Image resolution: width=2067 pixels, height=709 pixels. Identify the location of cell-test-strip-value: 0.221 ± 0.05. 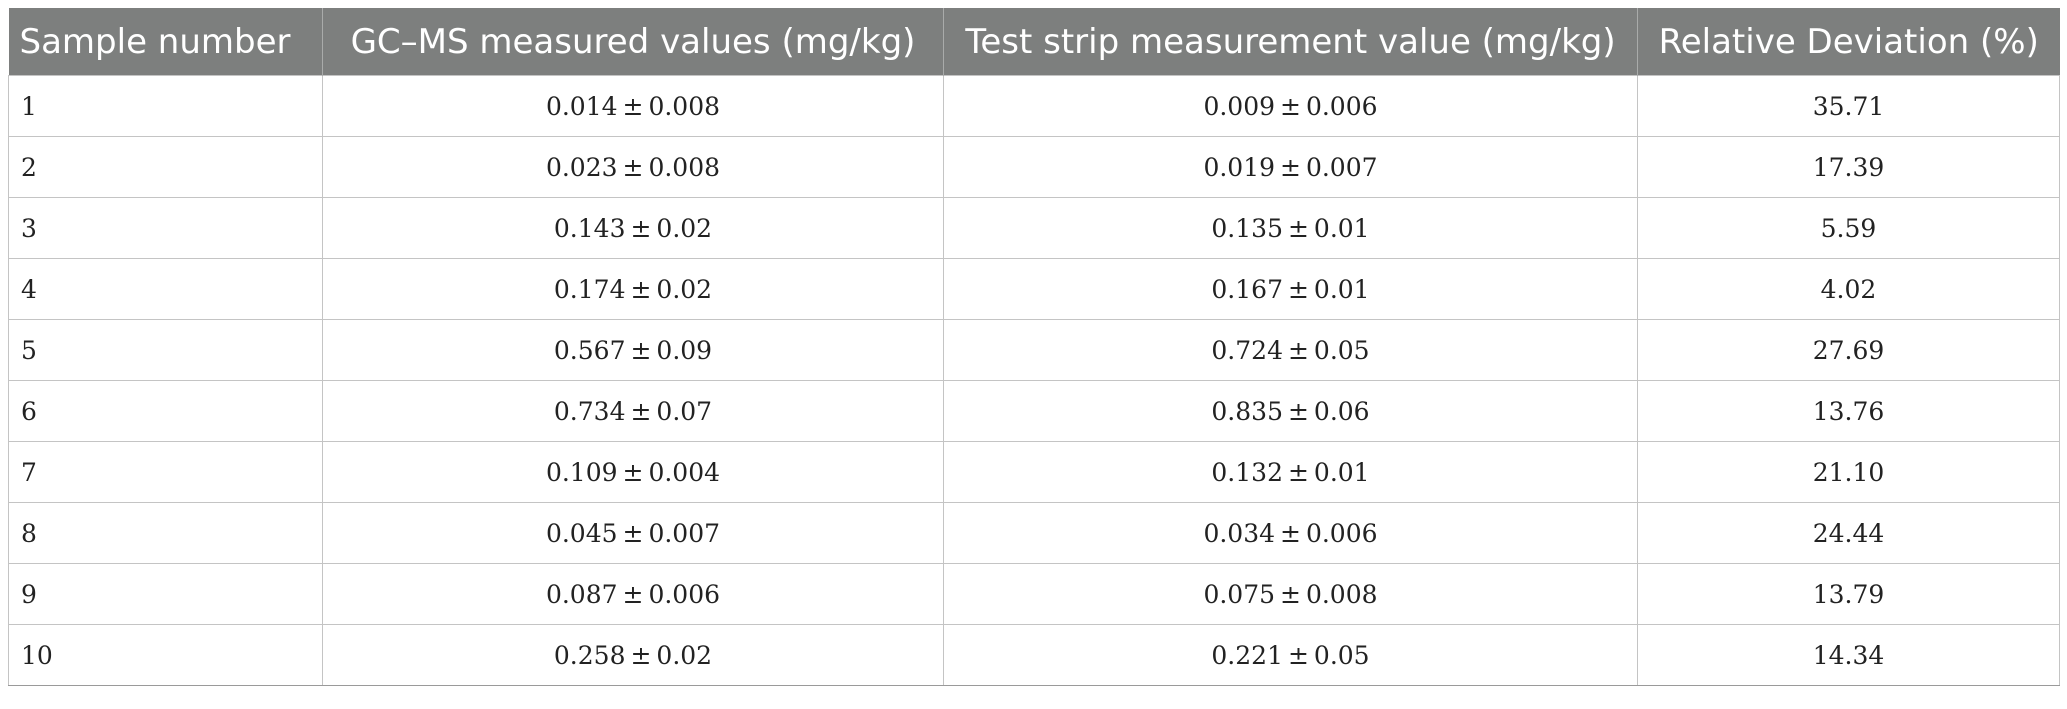
(1290, 655).